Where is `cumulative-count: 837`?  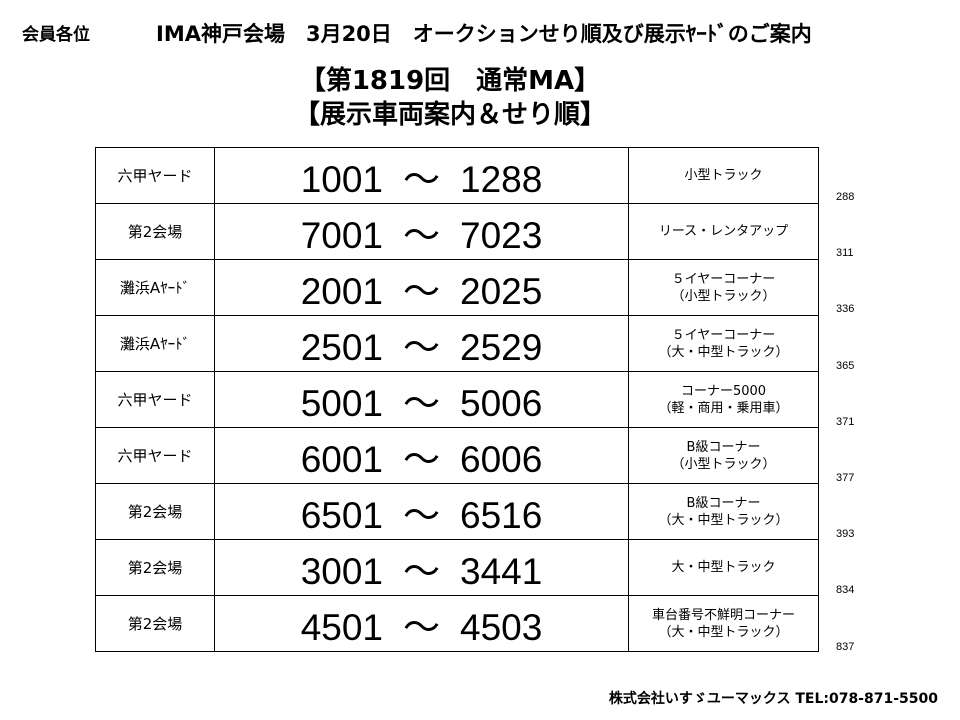
cumulative-count: 837 is located at coordinates (845, 646).